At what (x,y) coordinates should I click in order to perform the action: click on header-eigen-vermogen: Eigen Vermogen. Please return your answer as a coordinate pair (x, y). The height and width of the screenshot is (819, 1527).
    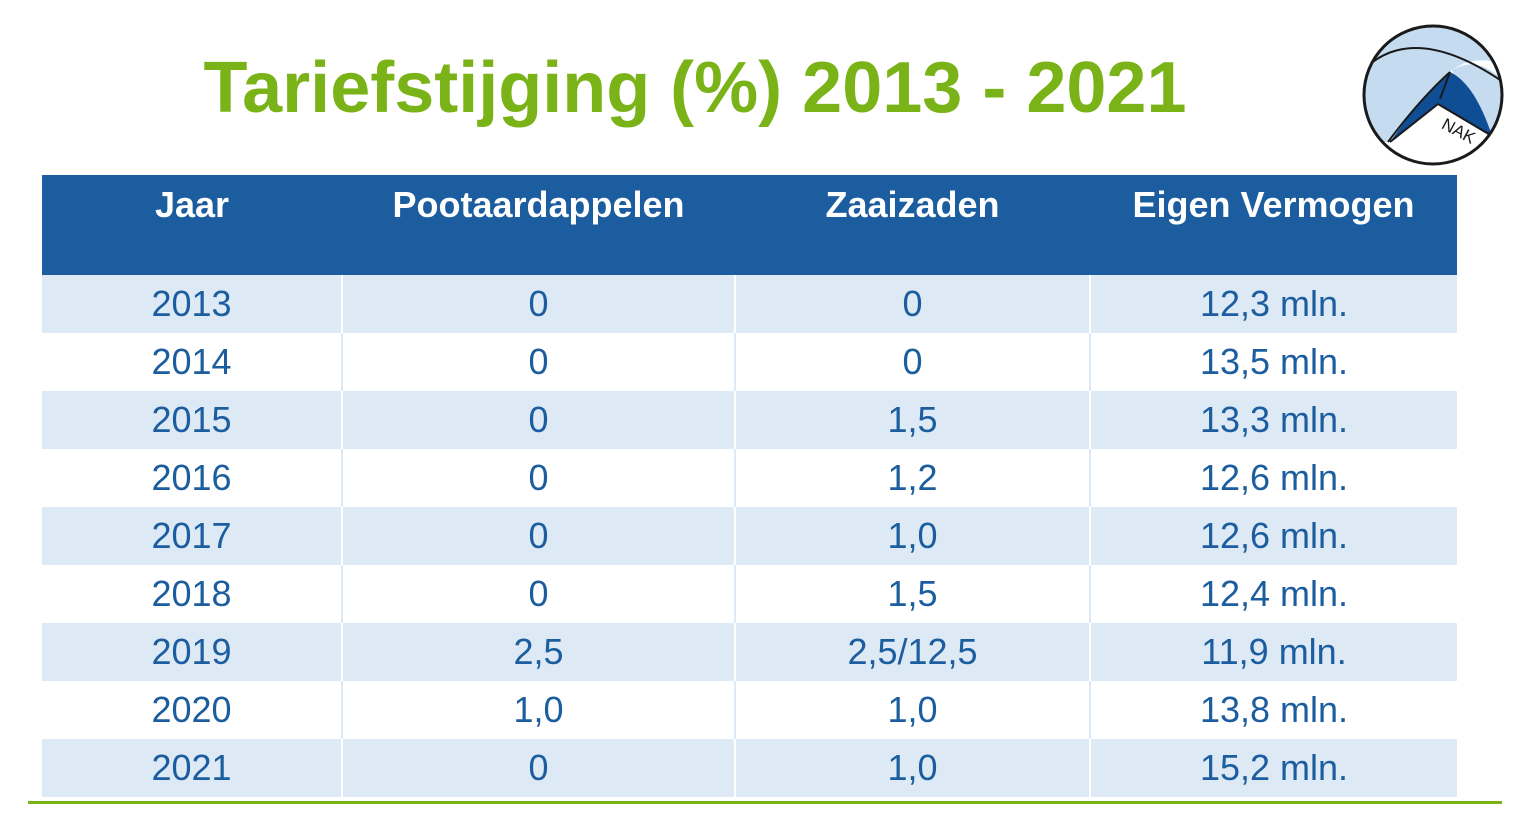
    Looking at the image, I should click on (1273, 225).